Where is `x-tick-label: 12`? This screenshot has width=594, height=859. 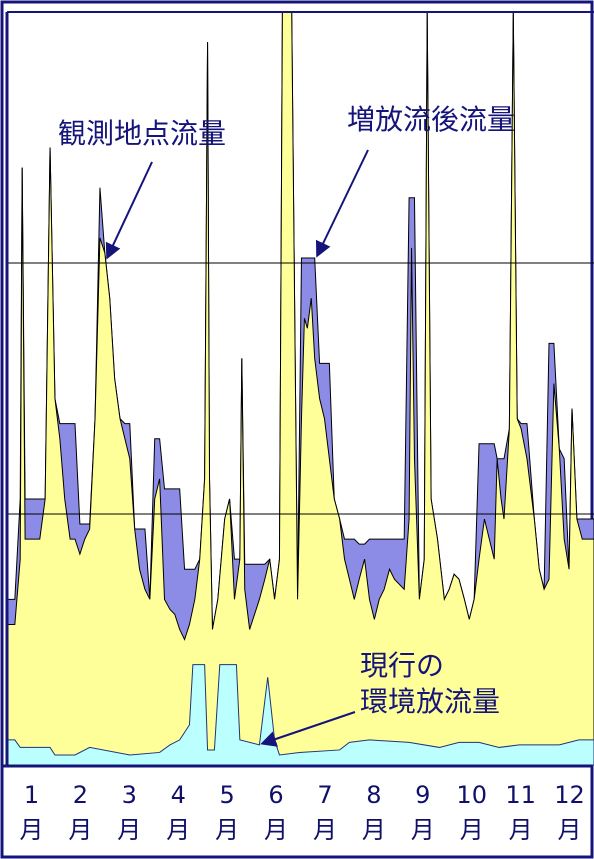
x-tick-label: 12 is located at coordinates (569, 795).